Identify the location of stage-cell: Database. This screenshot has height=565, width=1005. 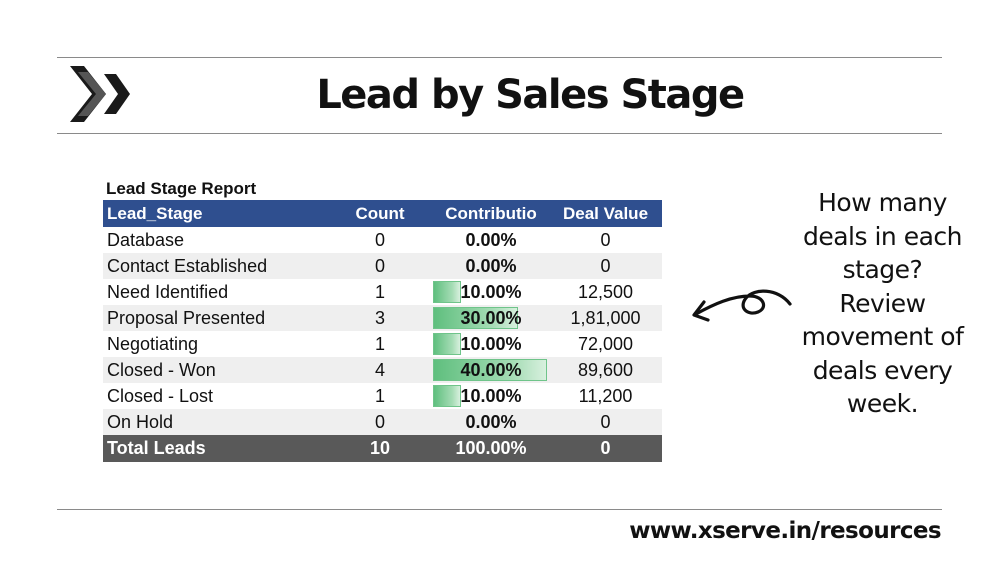
(215, 240).